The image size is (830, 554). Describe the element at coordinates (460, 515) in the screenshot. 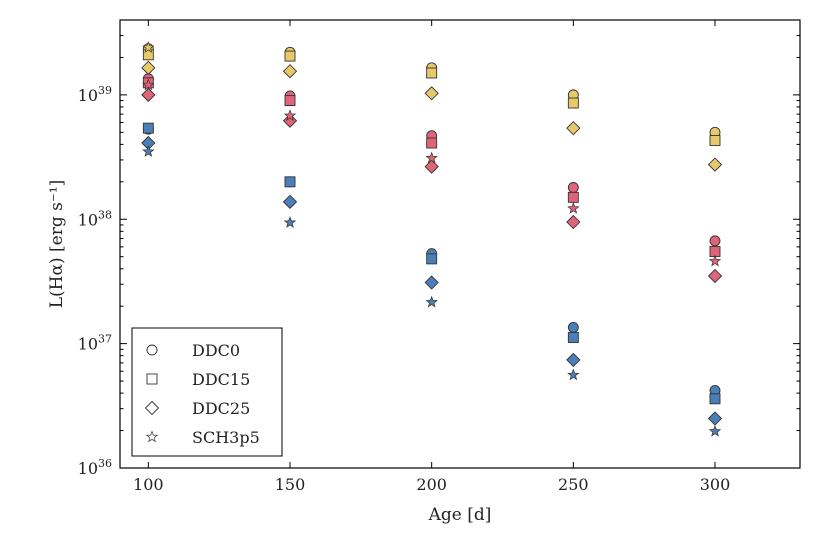

I see `x-axis-label: Age [d]` at that location.